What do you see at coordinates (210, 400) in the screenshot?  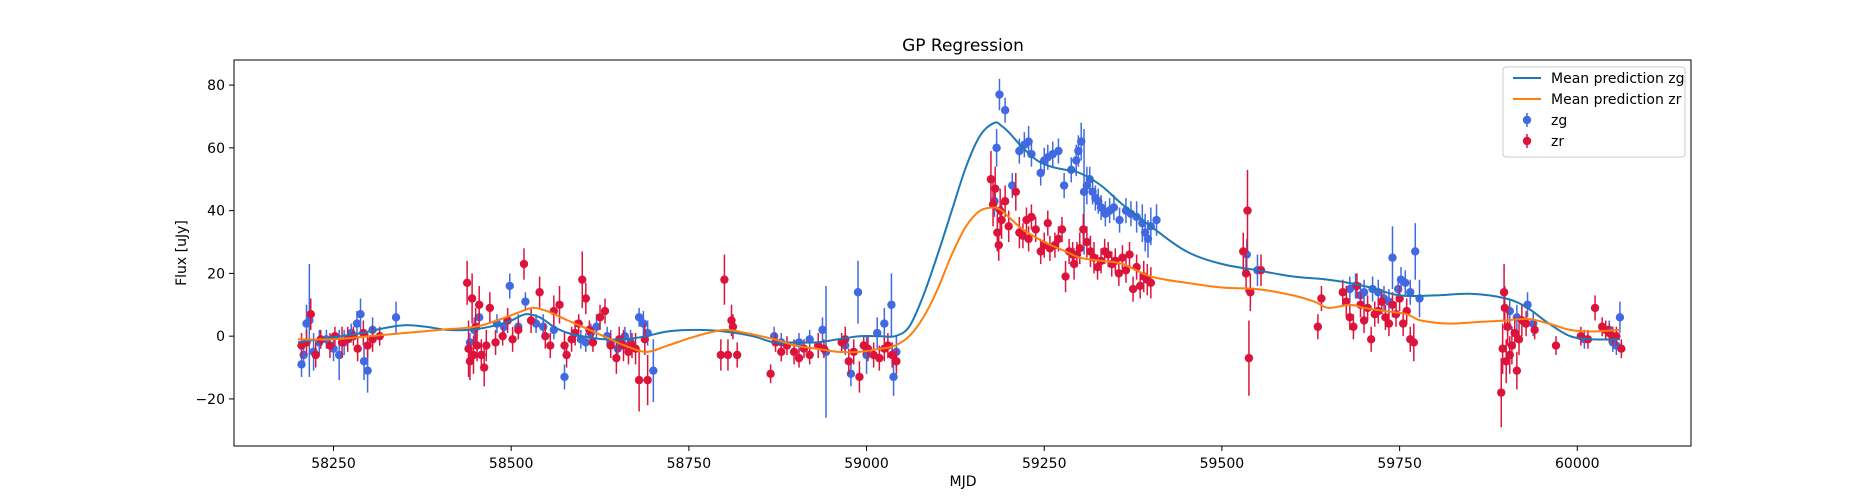 I see `y-tick-label: −20` at bounding box center [210, 400].